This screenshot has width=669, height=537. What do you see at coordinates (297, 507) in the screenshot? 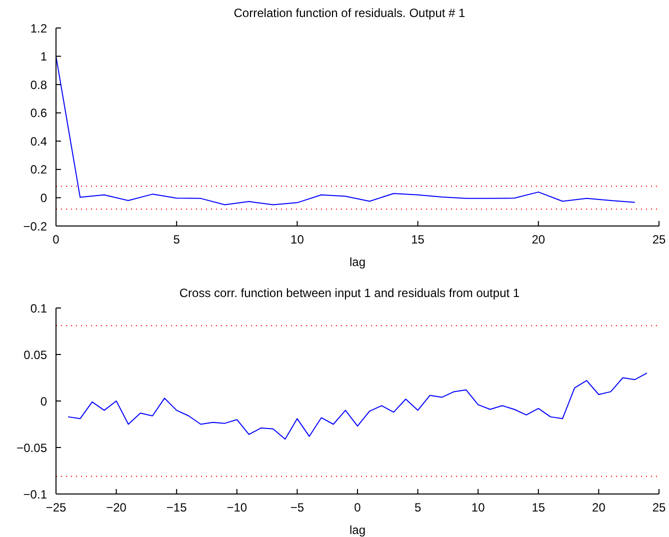
I see `x-tick-label: −5` at bounding box center [297, 507].